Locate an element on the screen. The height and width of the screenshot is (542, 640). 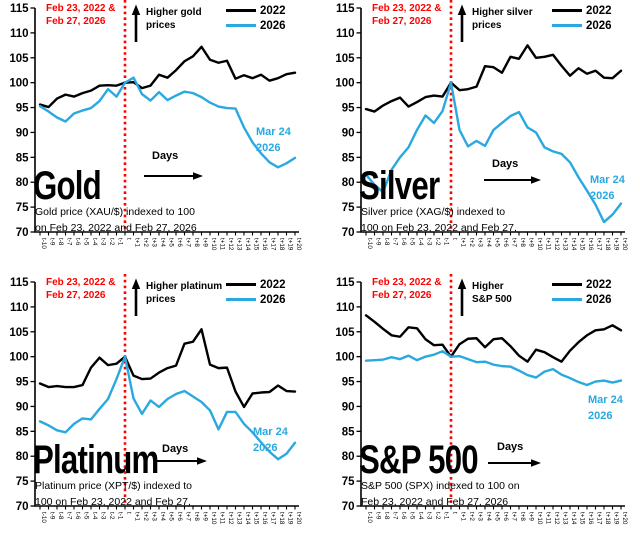
x-tick-label: t+16 is located at coordinates (264, 244).